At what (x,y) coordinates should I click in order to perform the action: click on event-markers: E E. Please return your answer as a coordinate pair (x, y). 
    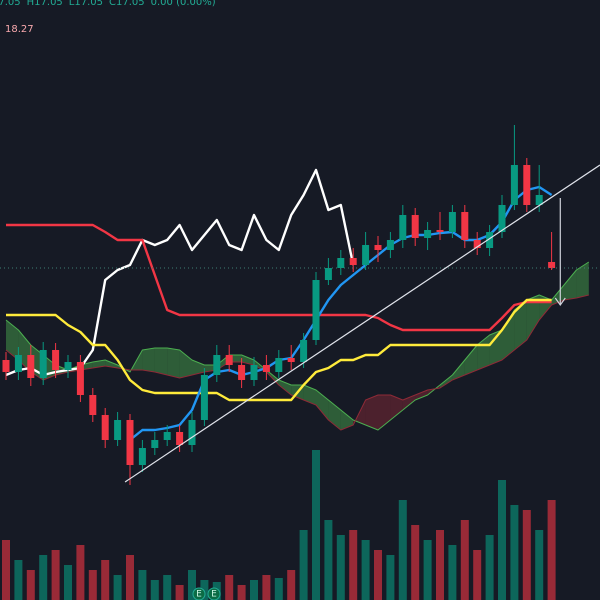
    Looking at the image, I should click on (206, 593).